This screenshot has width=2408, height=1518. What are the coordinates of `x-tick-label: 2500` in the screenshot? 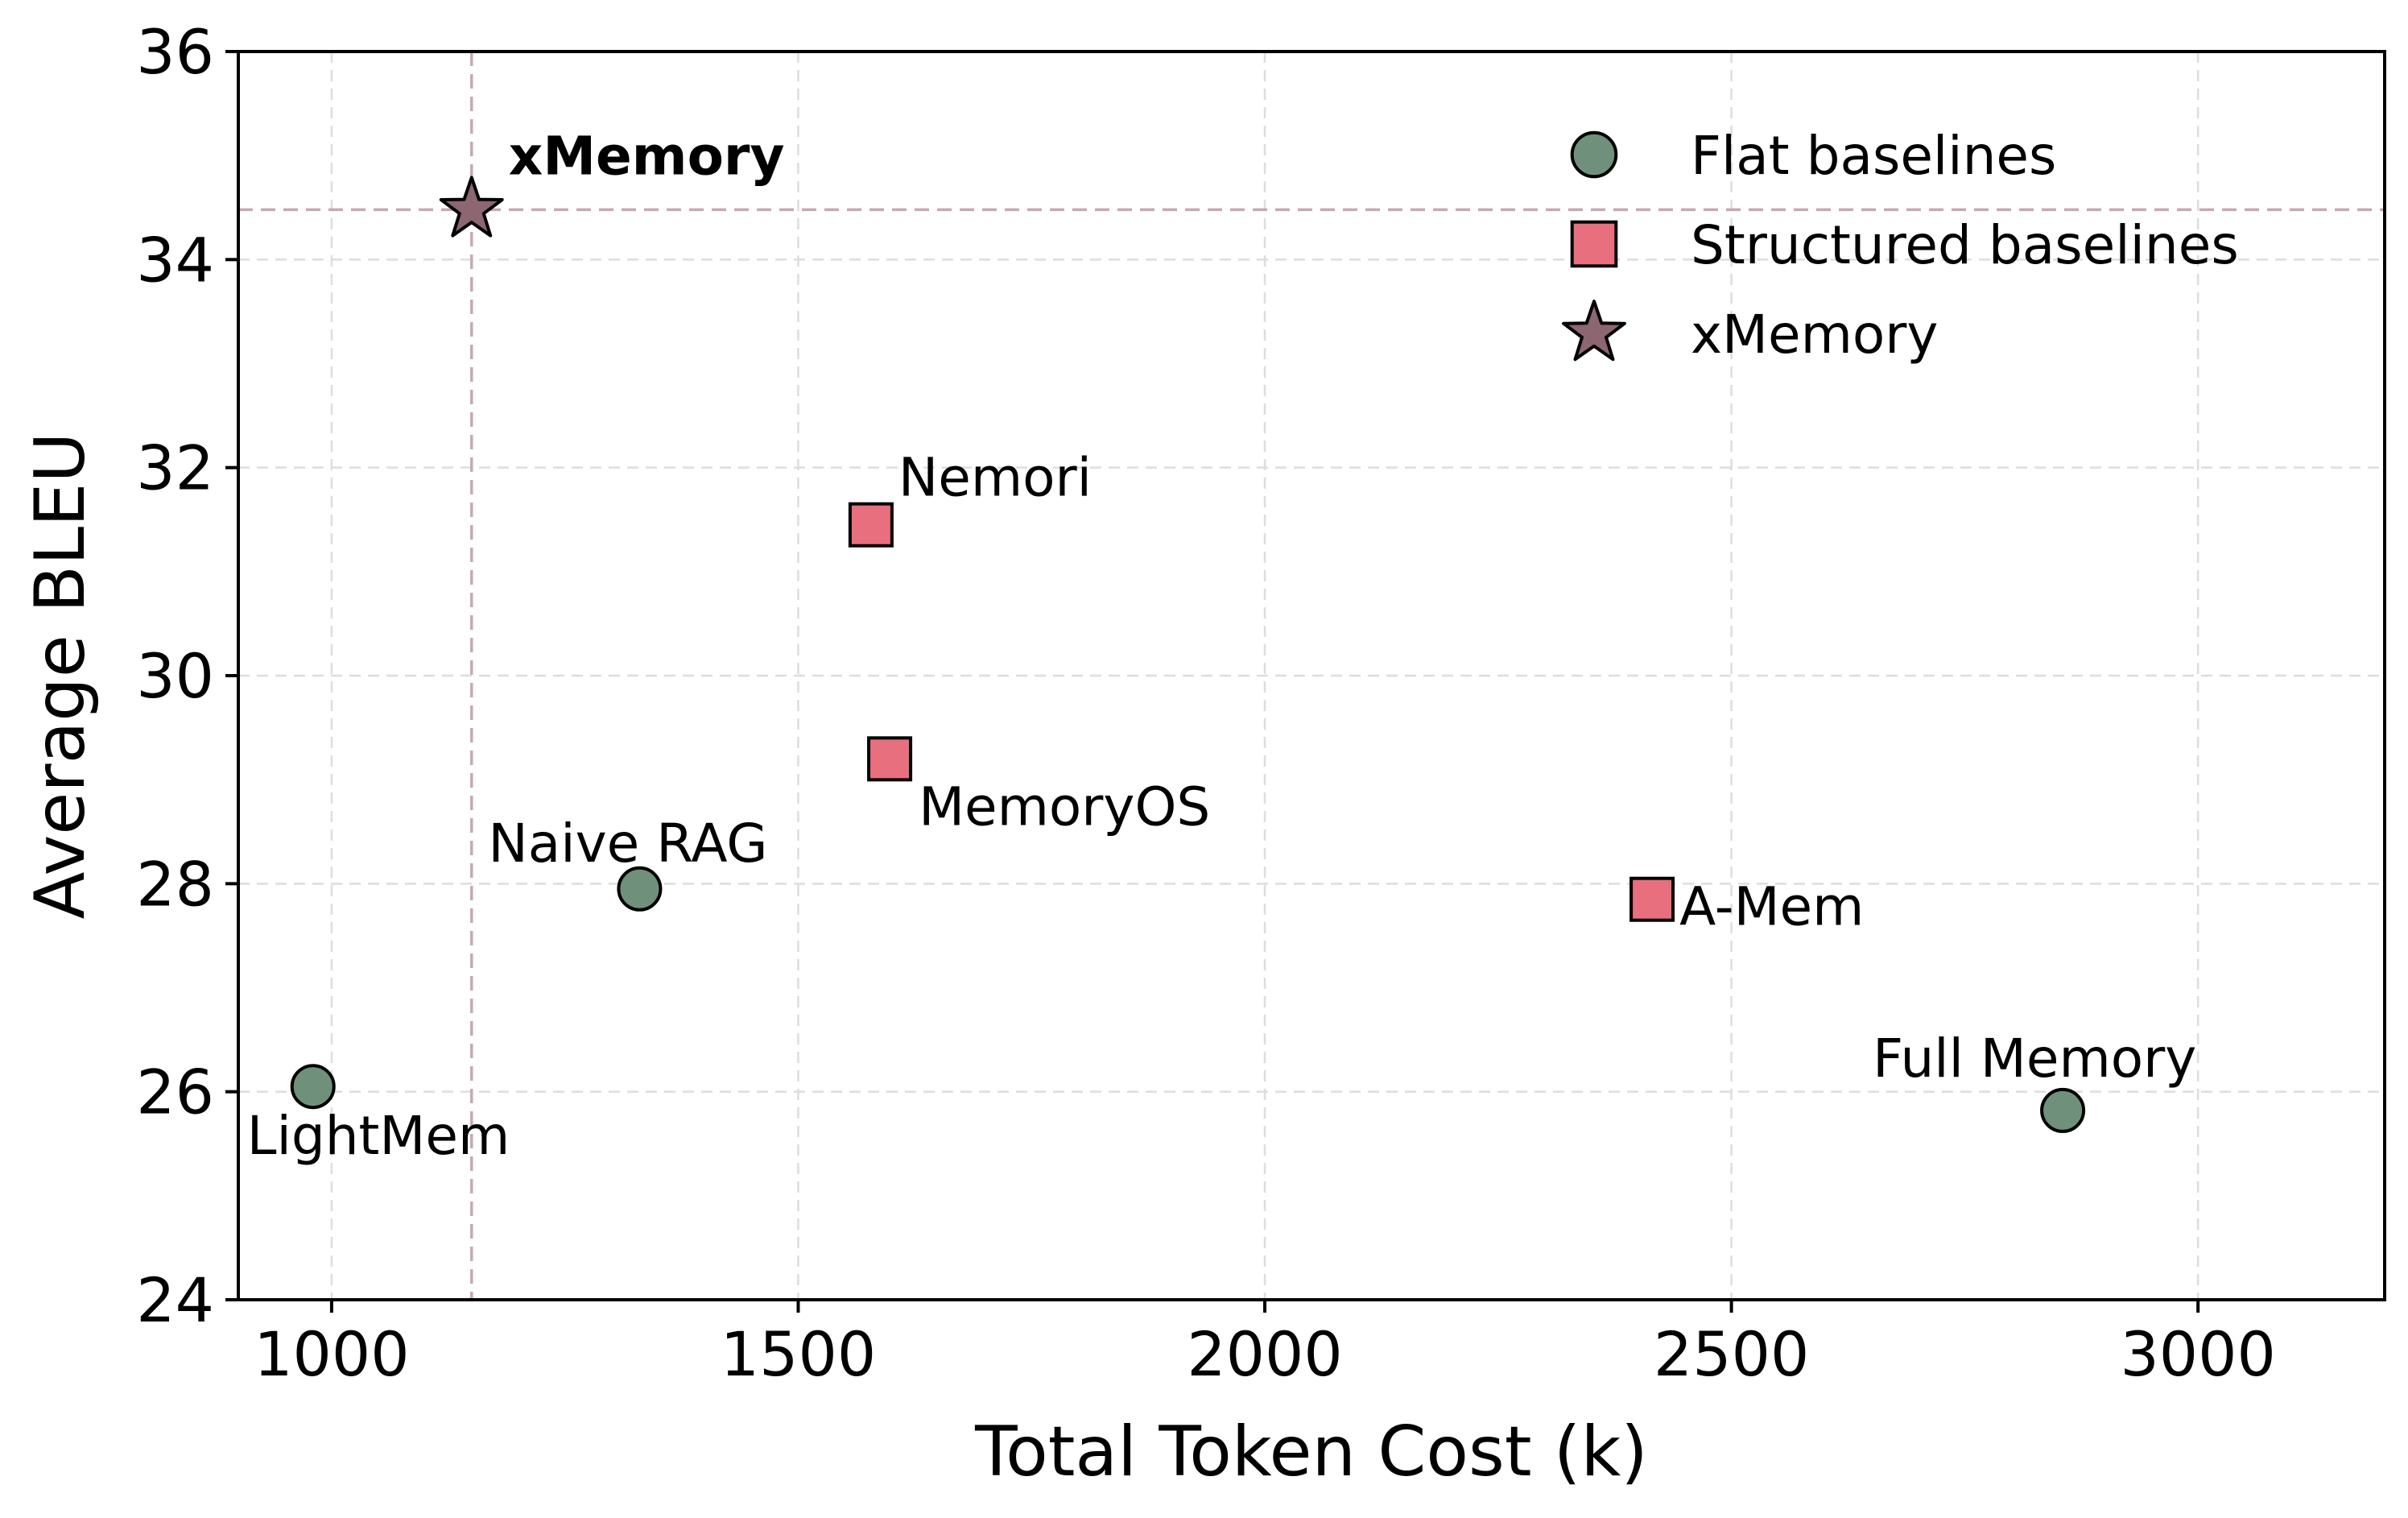 It's located at (1731, 1354).